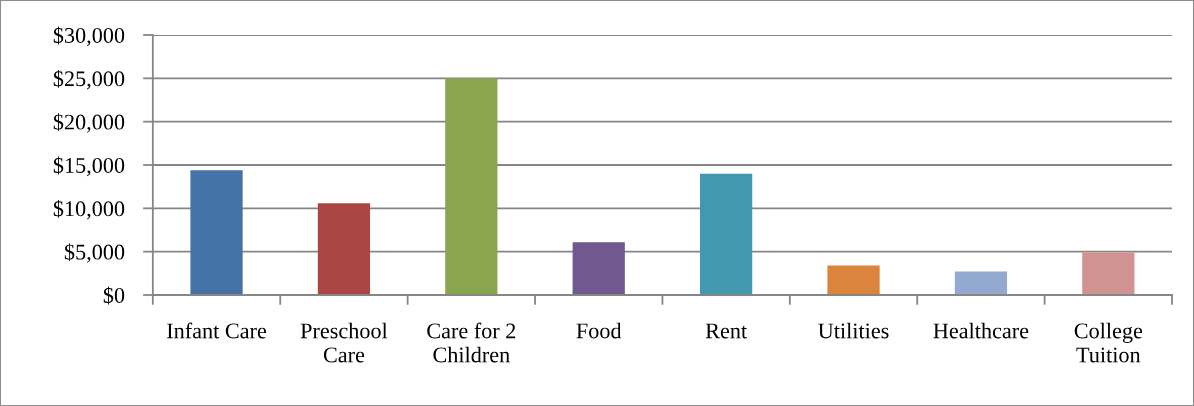  I want to click on x-tick-label: Preschool Care, so click(344, 342).